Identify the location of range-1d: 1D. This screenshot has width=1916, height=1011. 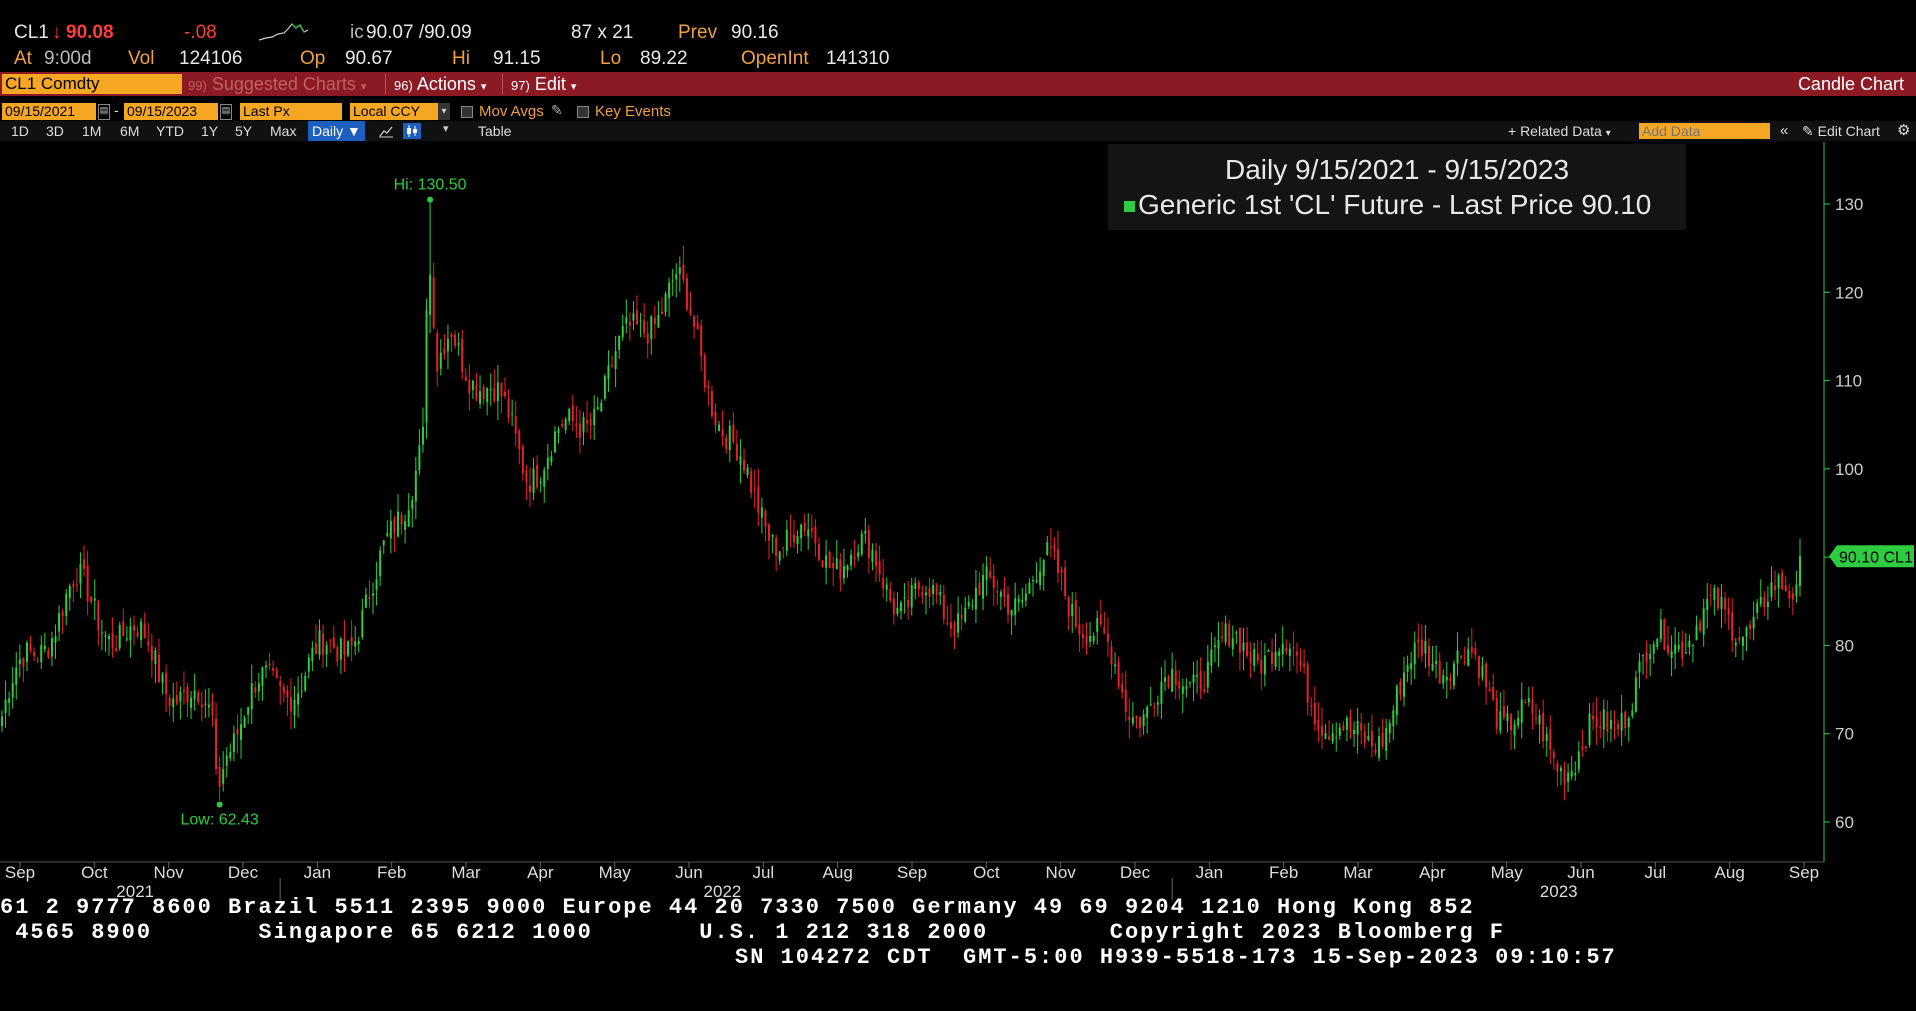
(20, 131).